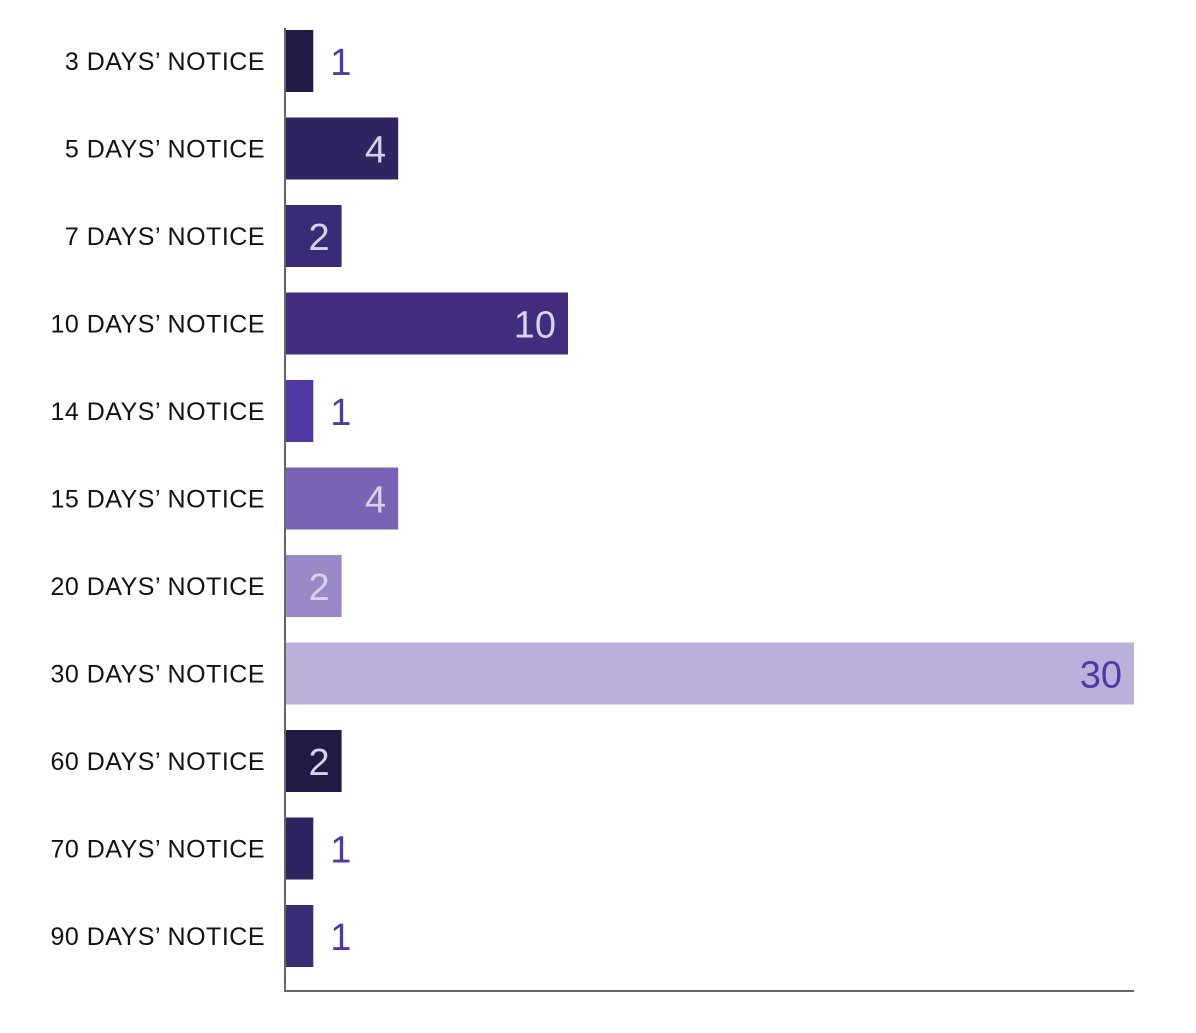  Describe the element at coordinates (340, 63) in the screenshot. I see `value-label-0: 1` at that location.